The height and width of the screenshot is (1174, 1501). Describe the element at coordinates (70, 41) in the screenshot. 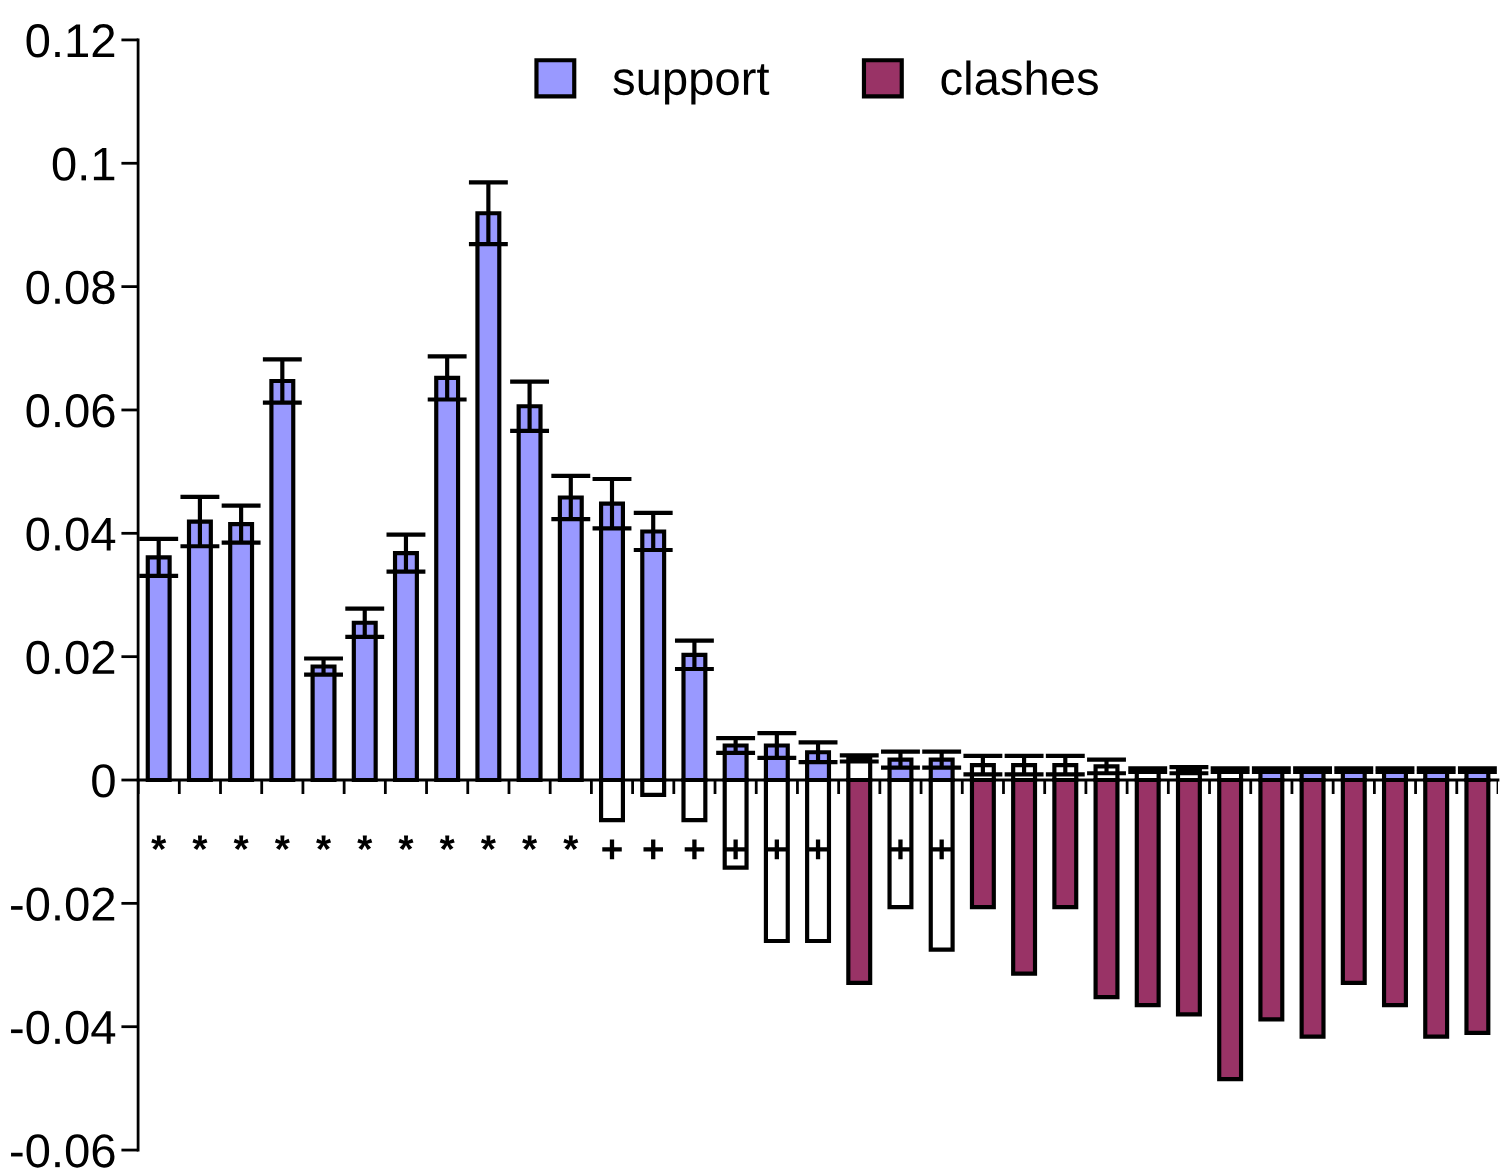

I see `y-tick-label: 0.12` at that location.